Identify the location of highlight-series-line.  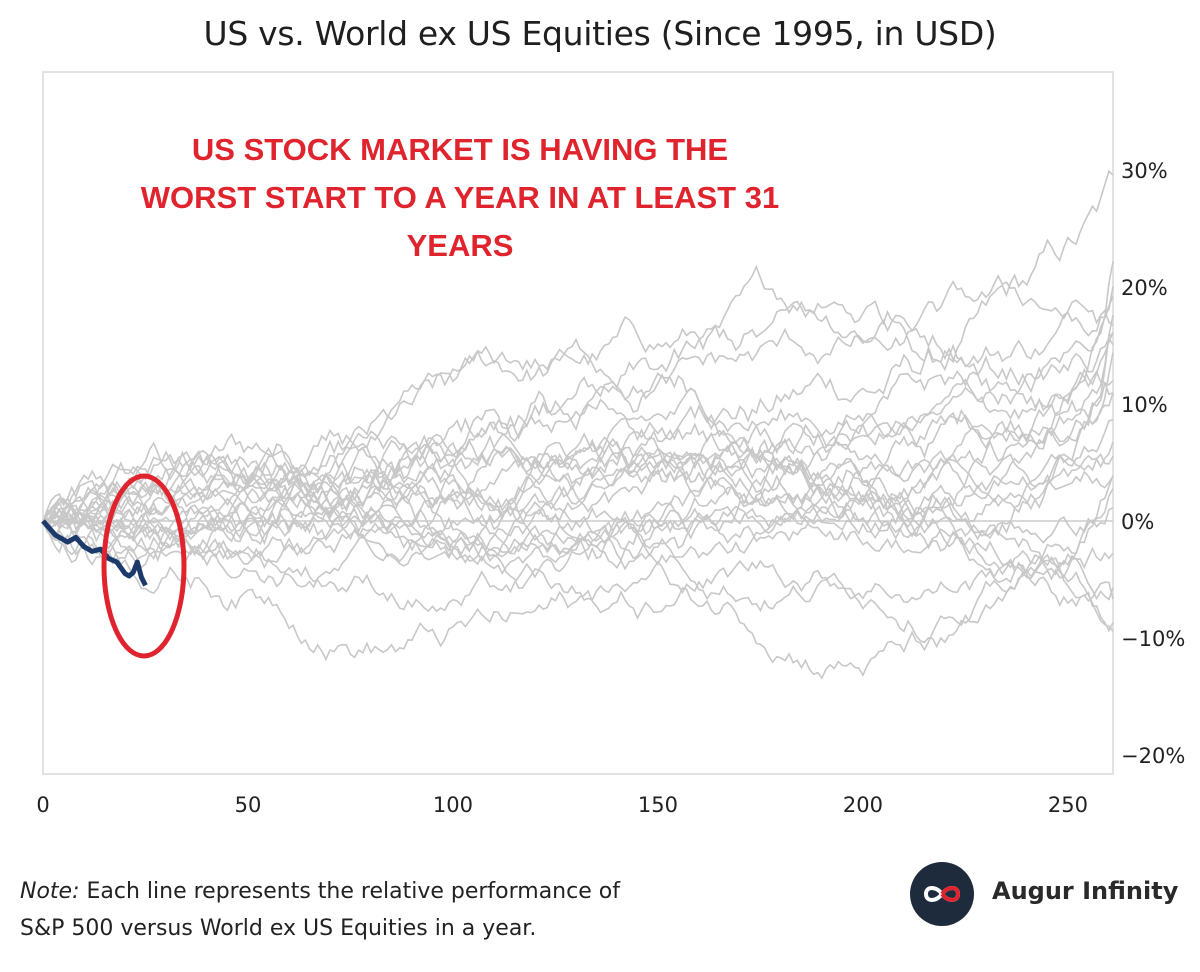
(94, 553).